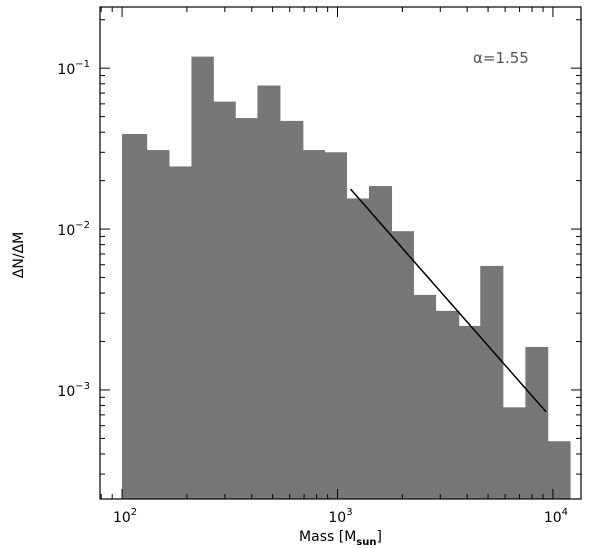 The image size is (600, 549). I want to click on alpha-annotation: α=1.55, so click(501, 58).